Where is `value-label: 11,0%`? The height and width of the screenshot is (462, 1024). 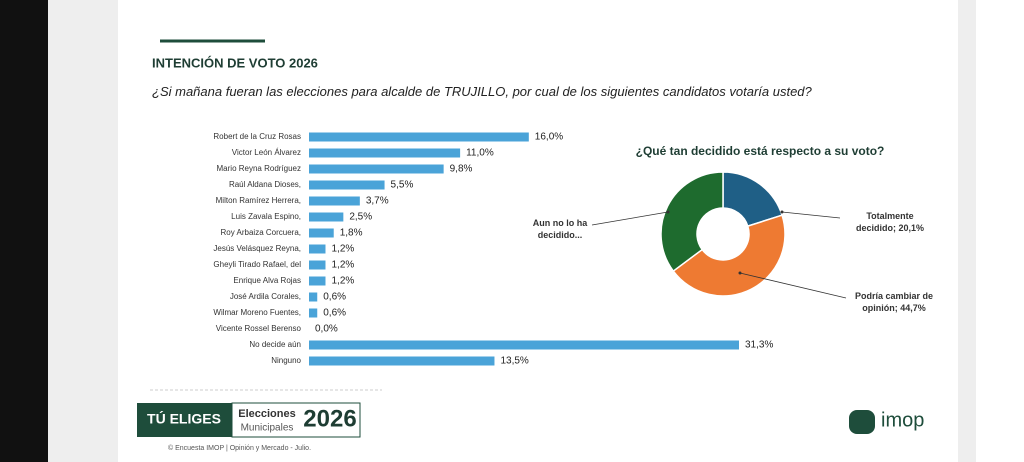 value-label: 11,0% is located at coordinates (480, 153).